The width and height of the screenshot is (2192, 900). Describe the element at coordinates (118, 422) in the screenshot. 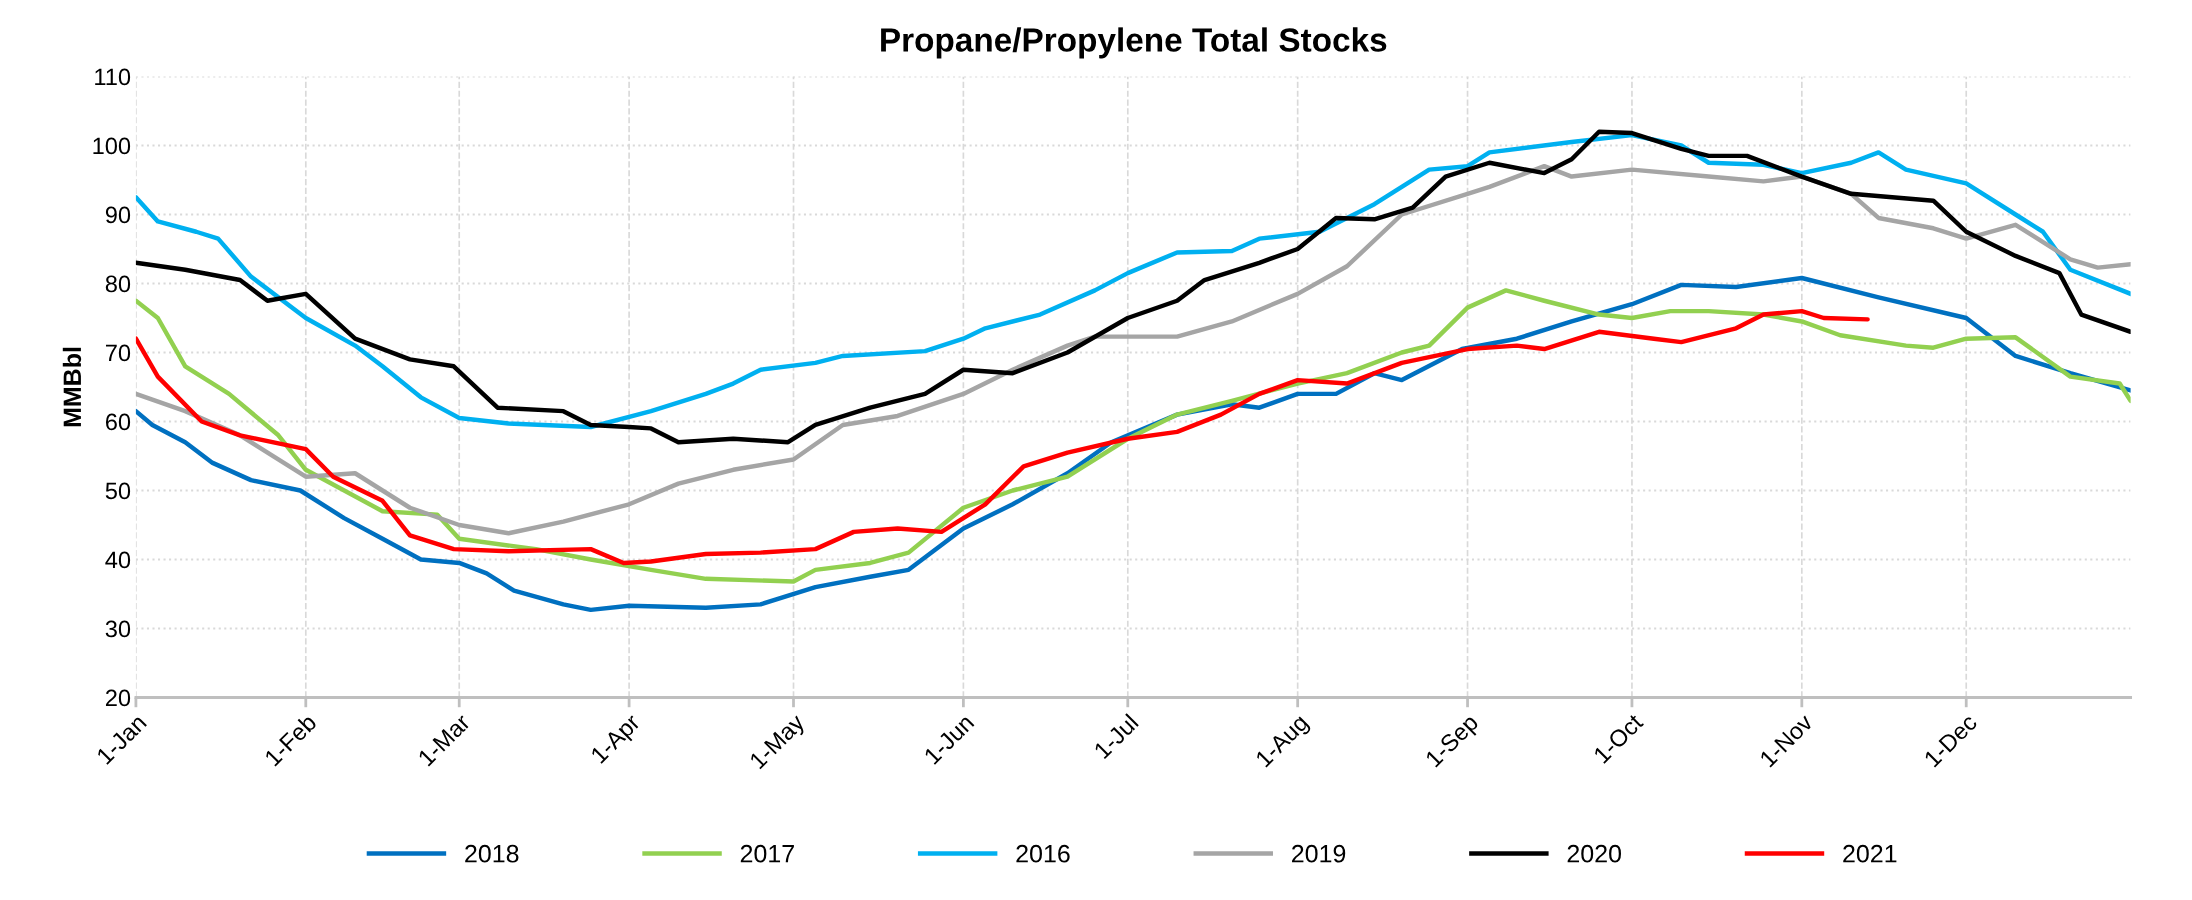

I see `y-tick-label: 60` at that location.